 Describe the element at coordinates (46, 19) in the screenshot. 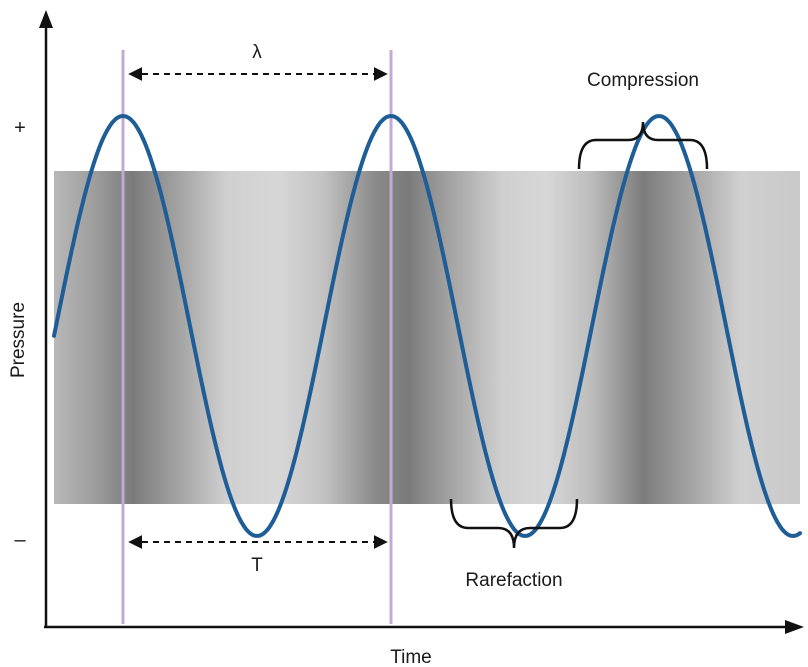

I see `up-arrow-icon` at that location.